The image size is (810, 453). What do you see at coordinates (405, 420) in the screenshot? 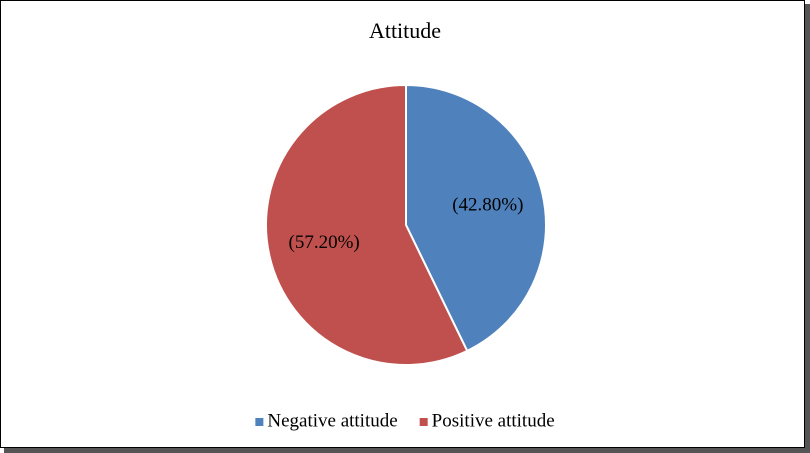
I see `legend: Negative attitude Positive attitude` at bounding box center [405, 420].